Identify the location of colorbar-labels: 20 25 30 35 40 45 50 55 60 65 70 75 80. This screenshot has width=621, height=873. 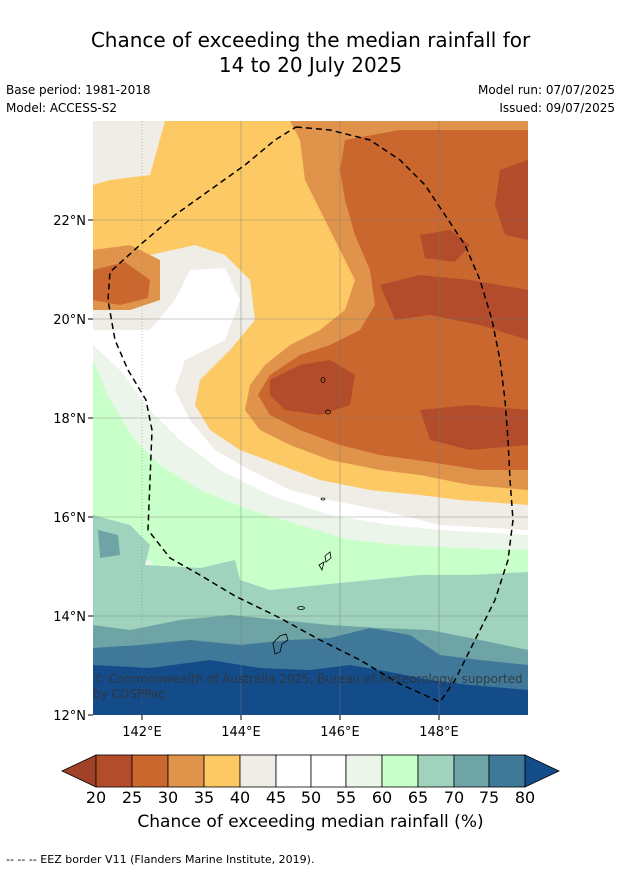
(310, 797).